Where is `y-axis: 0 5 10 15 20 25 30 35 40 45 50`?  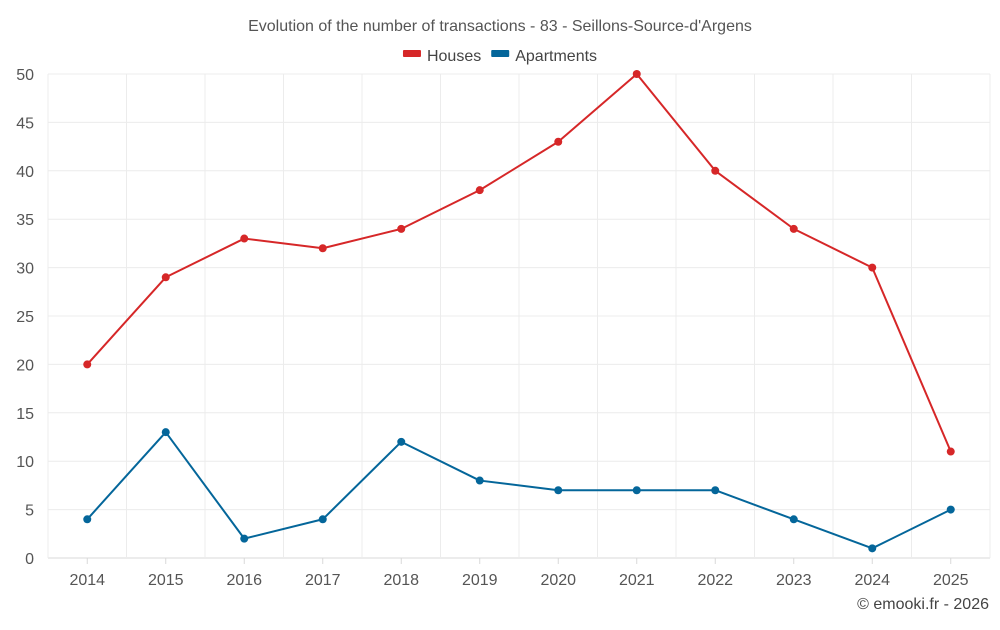 y-axis: 0 5 10 15 20 25 30 35 40 45 50 is located at coordinates (25, 317).